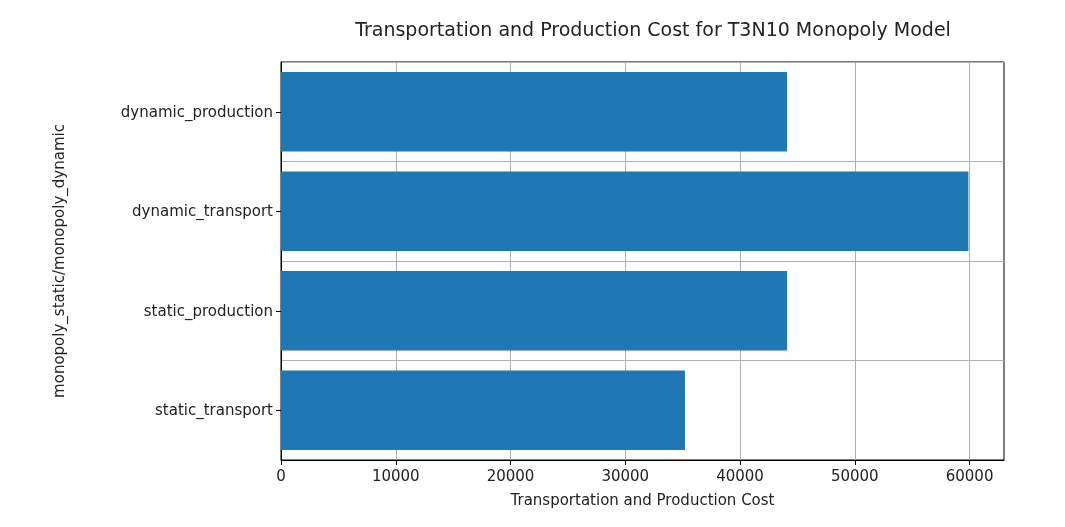 The width and height of the screenshot is (1065, 527). What do you see at coordinates (652, 28) in the screenshot?
I see `chart-title: Transportation and Production Cost for T3N10 Monopoly Model` at bounding box center [652, 28].